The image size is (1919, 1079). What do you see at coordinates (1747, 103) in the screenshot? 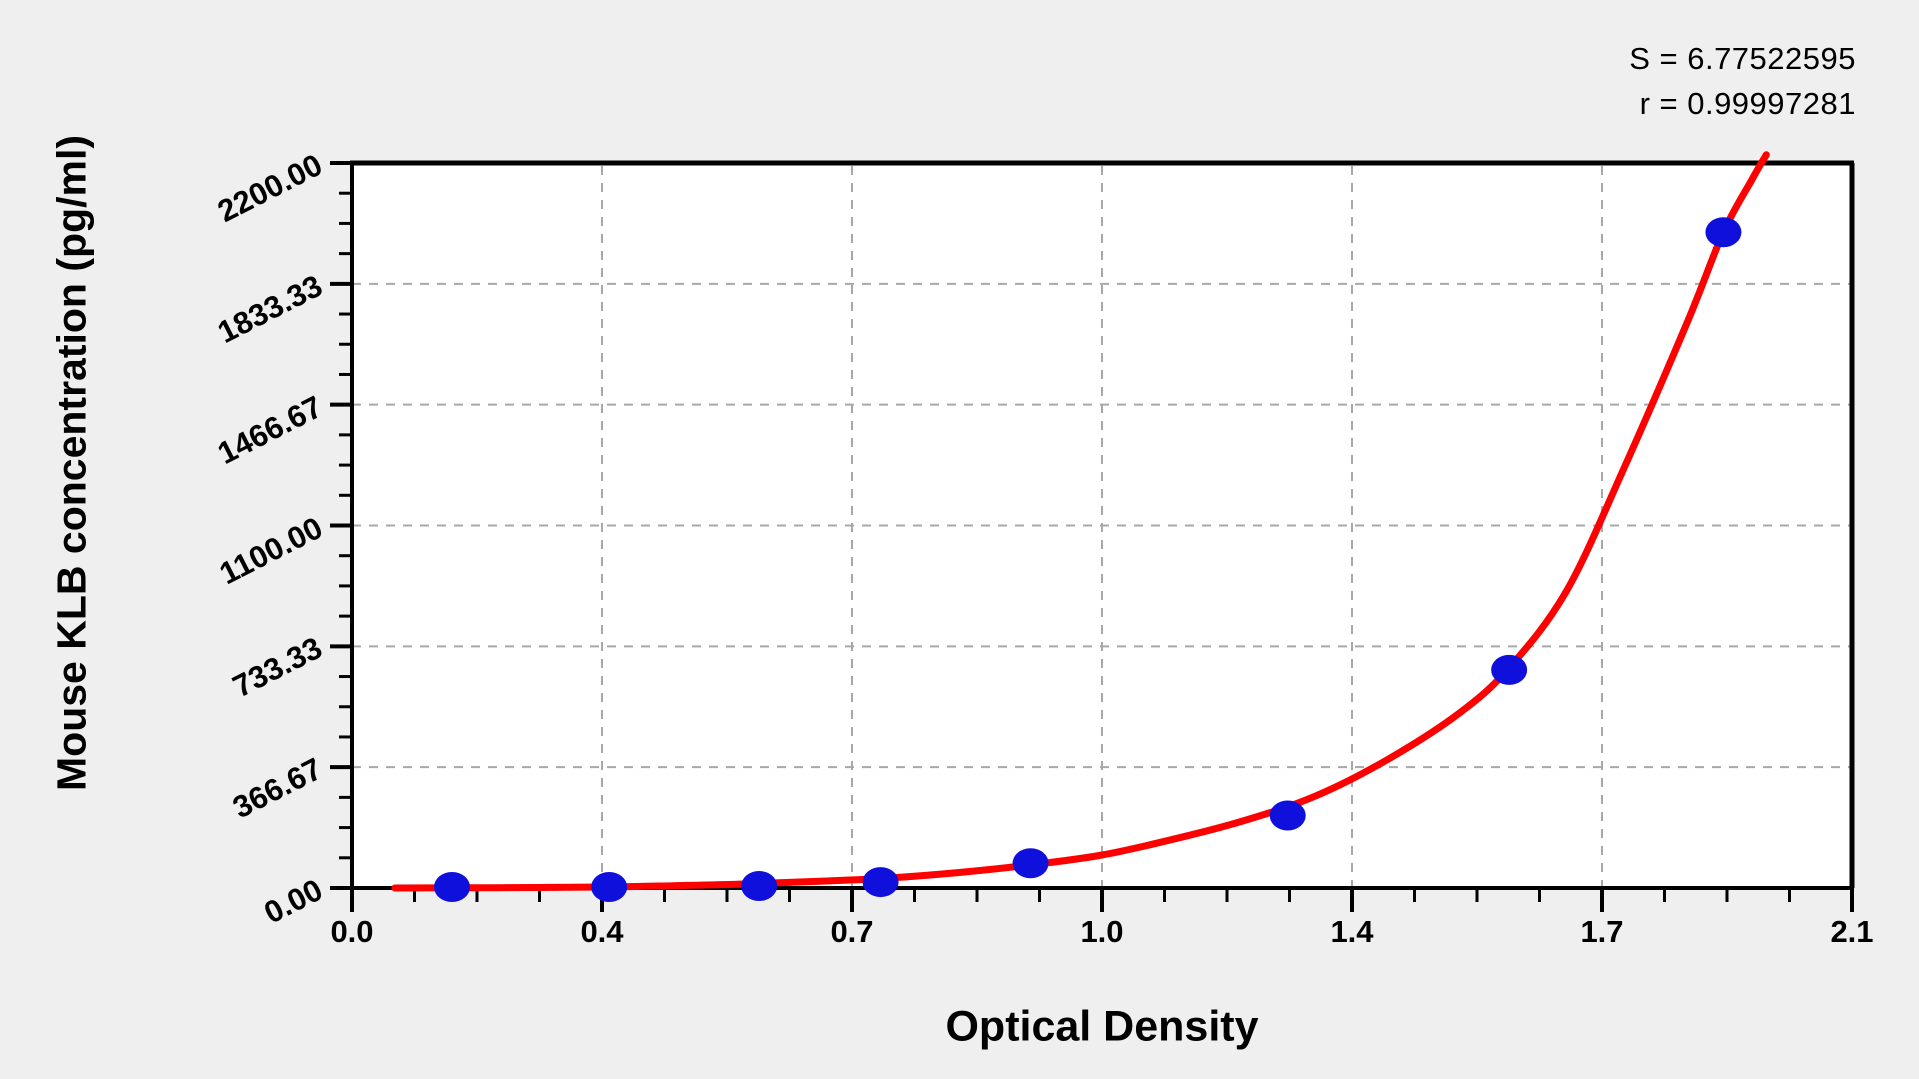
I see `fit-r-value: r = 0.99997281` at bounding box center [1747, 103].